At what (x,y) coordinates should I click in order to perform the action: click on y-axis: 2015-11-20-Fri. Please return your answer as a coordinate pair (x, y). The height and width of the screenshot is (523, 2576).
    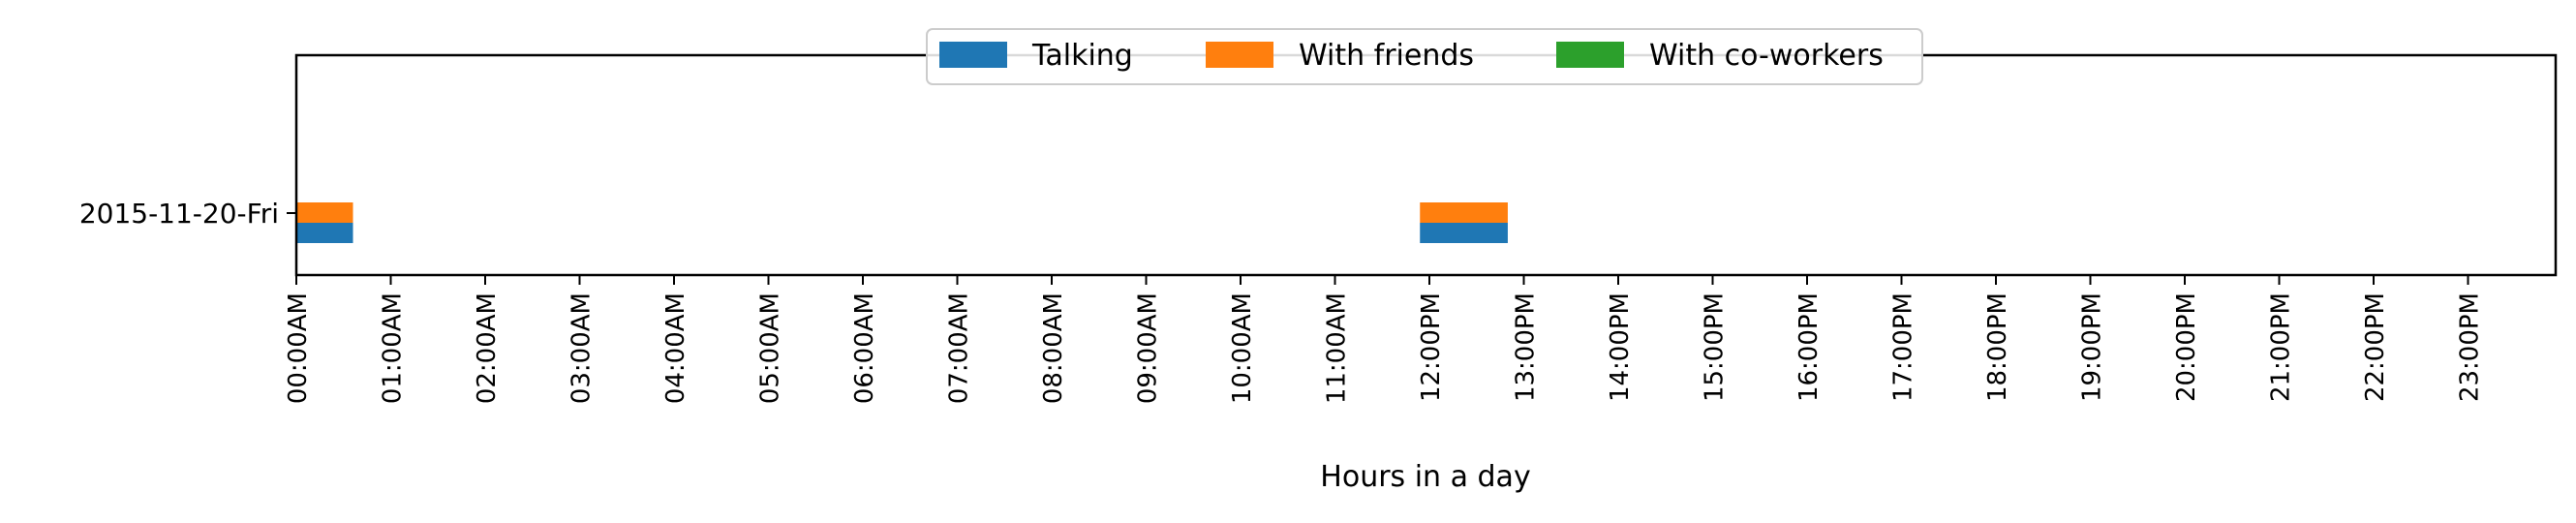
    Looking at the image, I should click on (187, 214).